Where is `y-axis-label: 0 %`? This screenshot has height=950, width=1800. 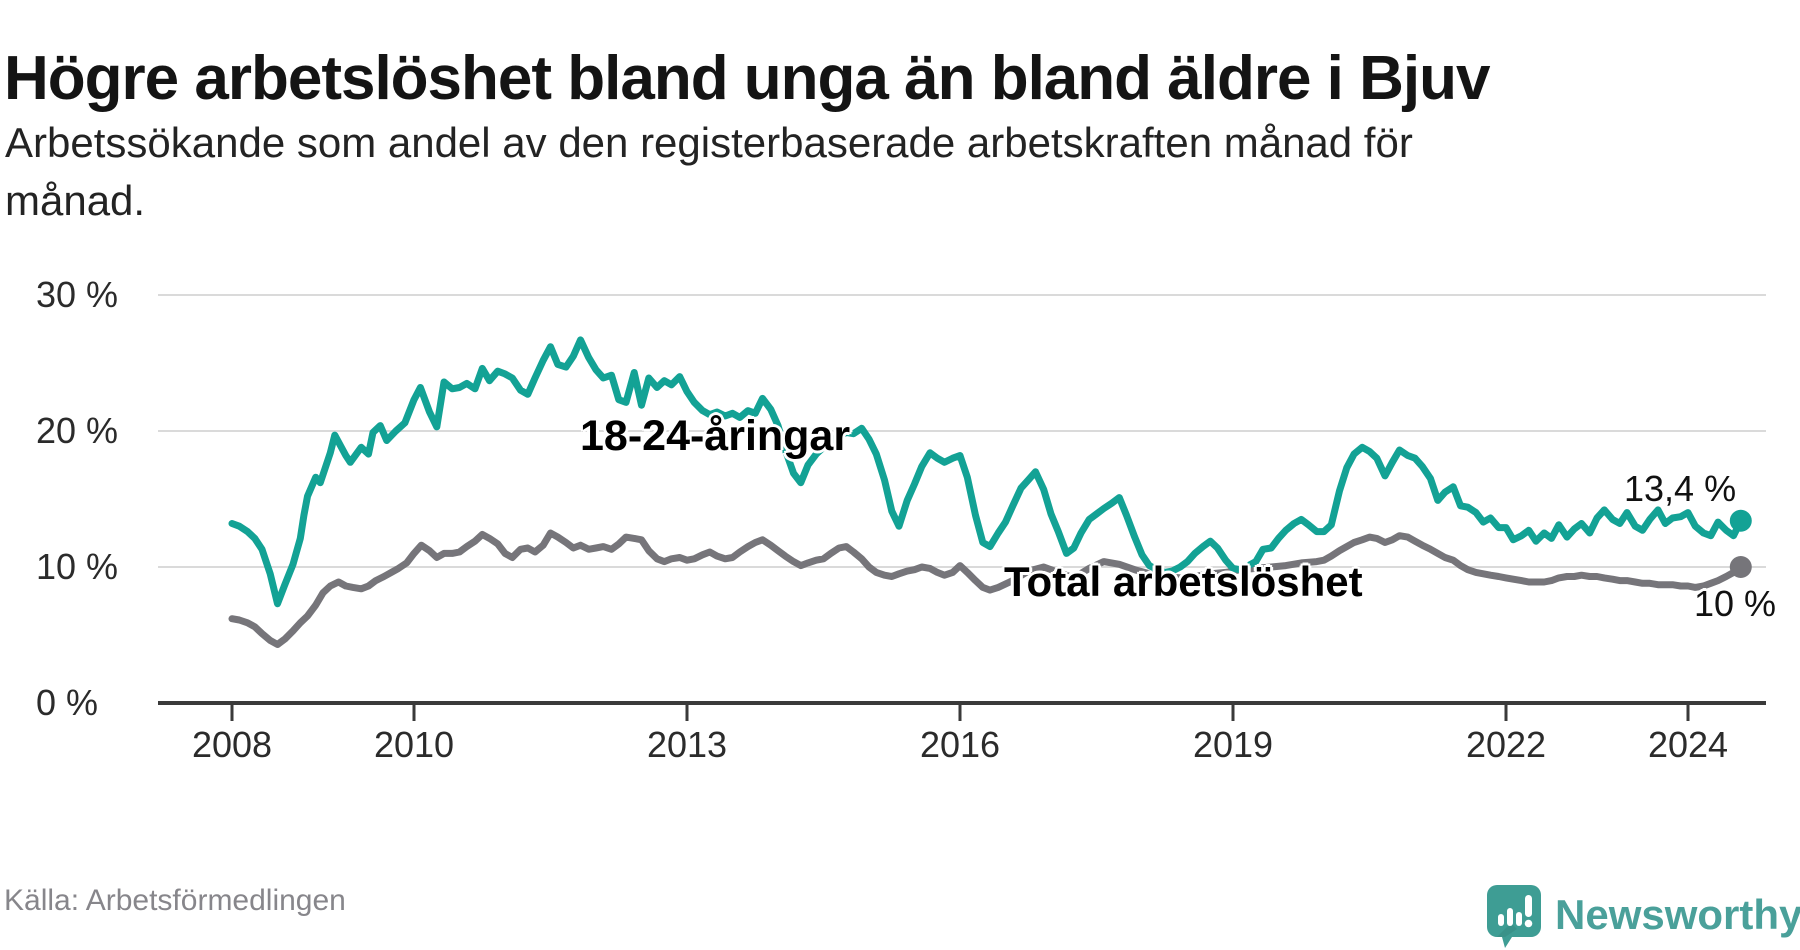 y-axis-label: 0 % is located at coordinates (67, 702).